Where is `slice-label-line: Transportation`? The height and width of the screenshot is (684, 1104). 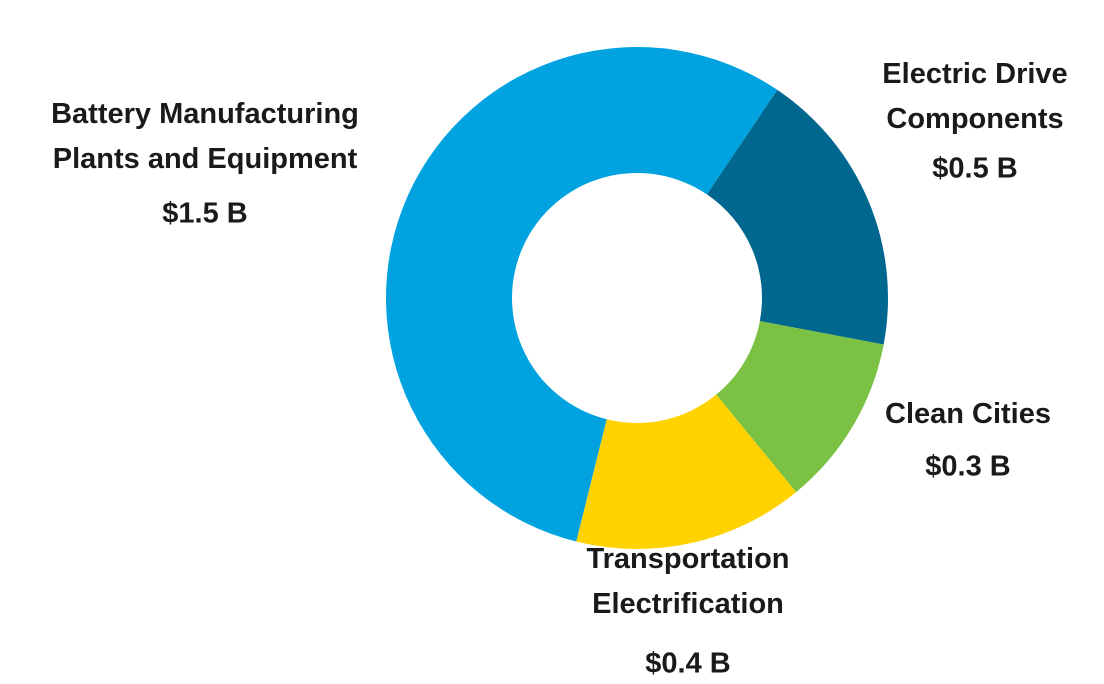 slice-label-line: Transportation is located at coordinates (687, 559).